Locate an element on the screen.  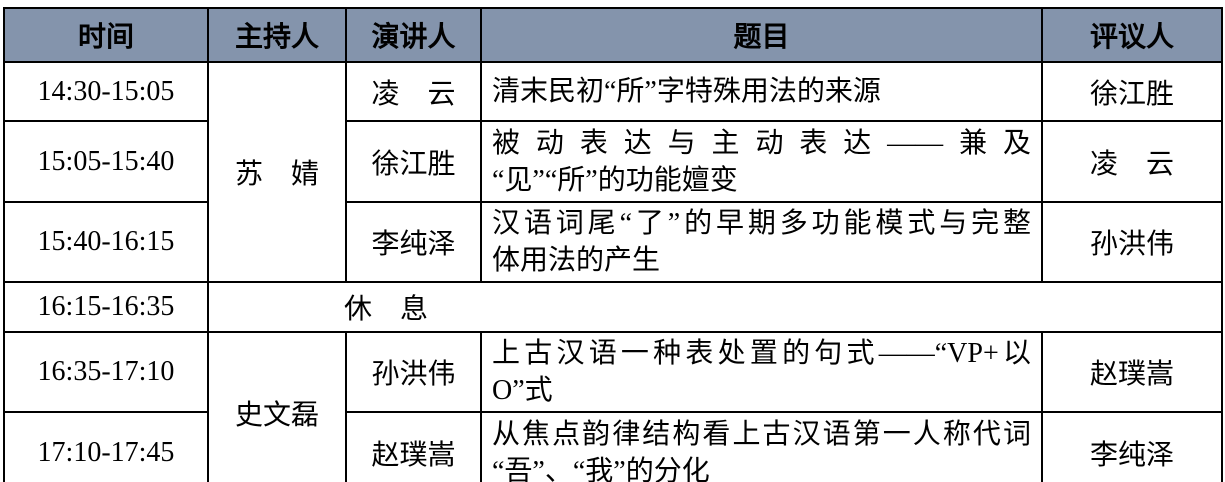
host-cell: 苏 婧 is located at coordinates (277, 172).